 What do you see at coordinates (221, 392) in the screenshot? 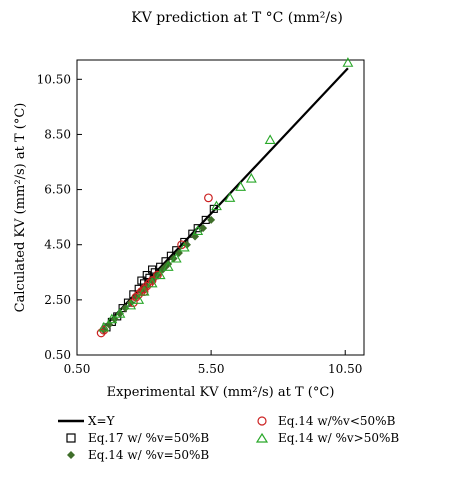
I see `x-axis-label: Experimental KV (mm²/s) at T (°C)` at bounding box center [221, 392].